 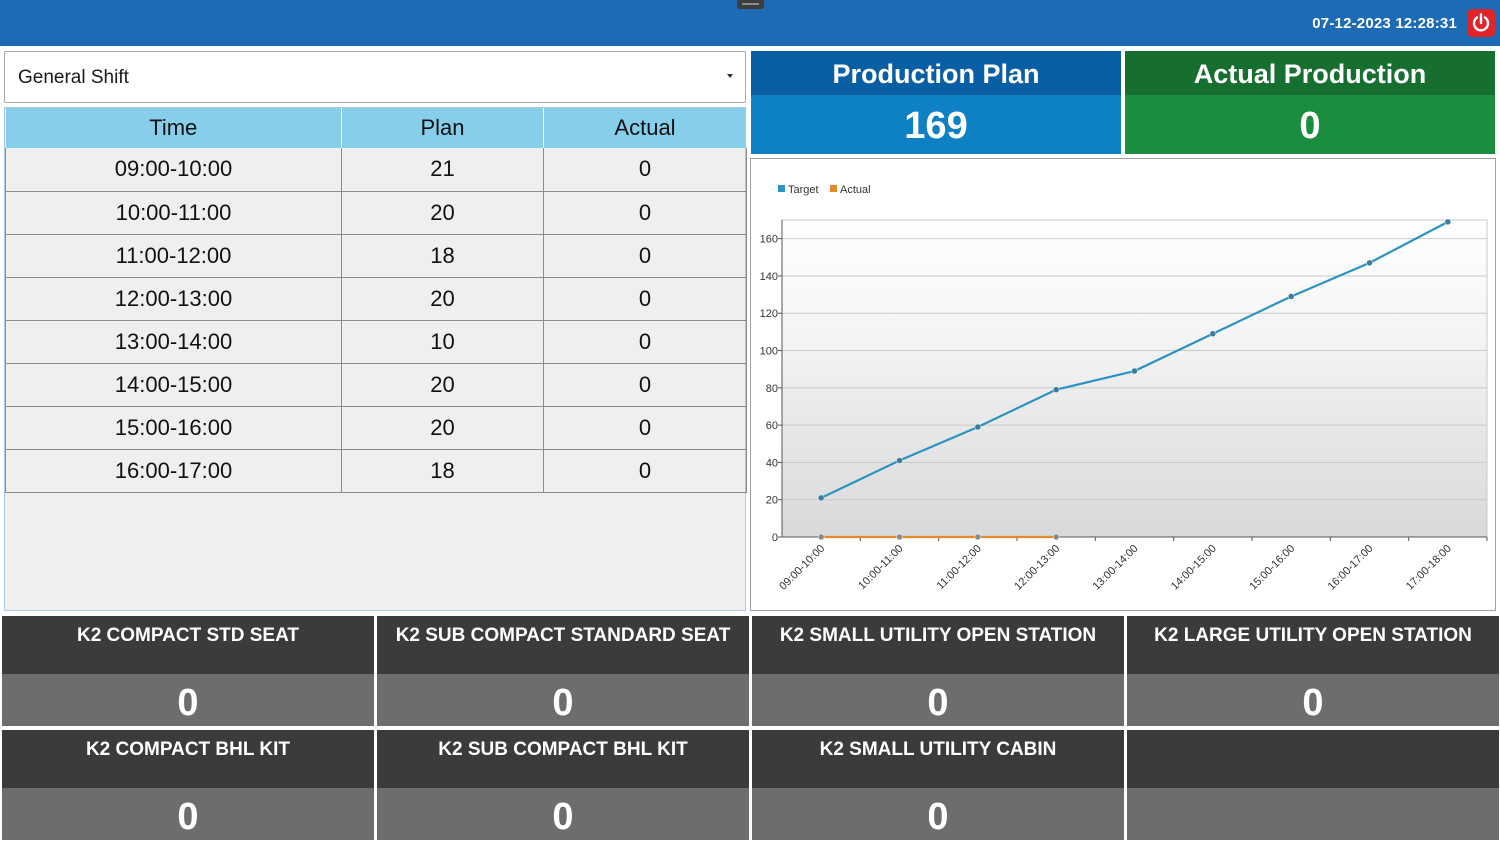 I want to click on table-row: 15:00-16:00 20 0, so click(x=376, y=428).